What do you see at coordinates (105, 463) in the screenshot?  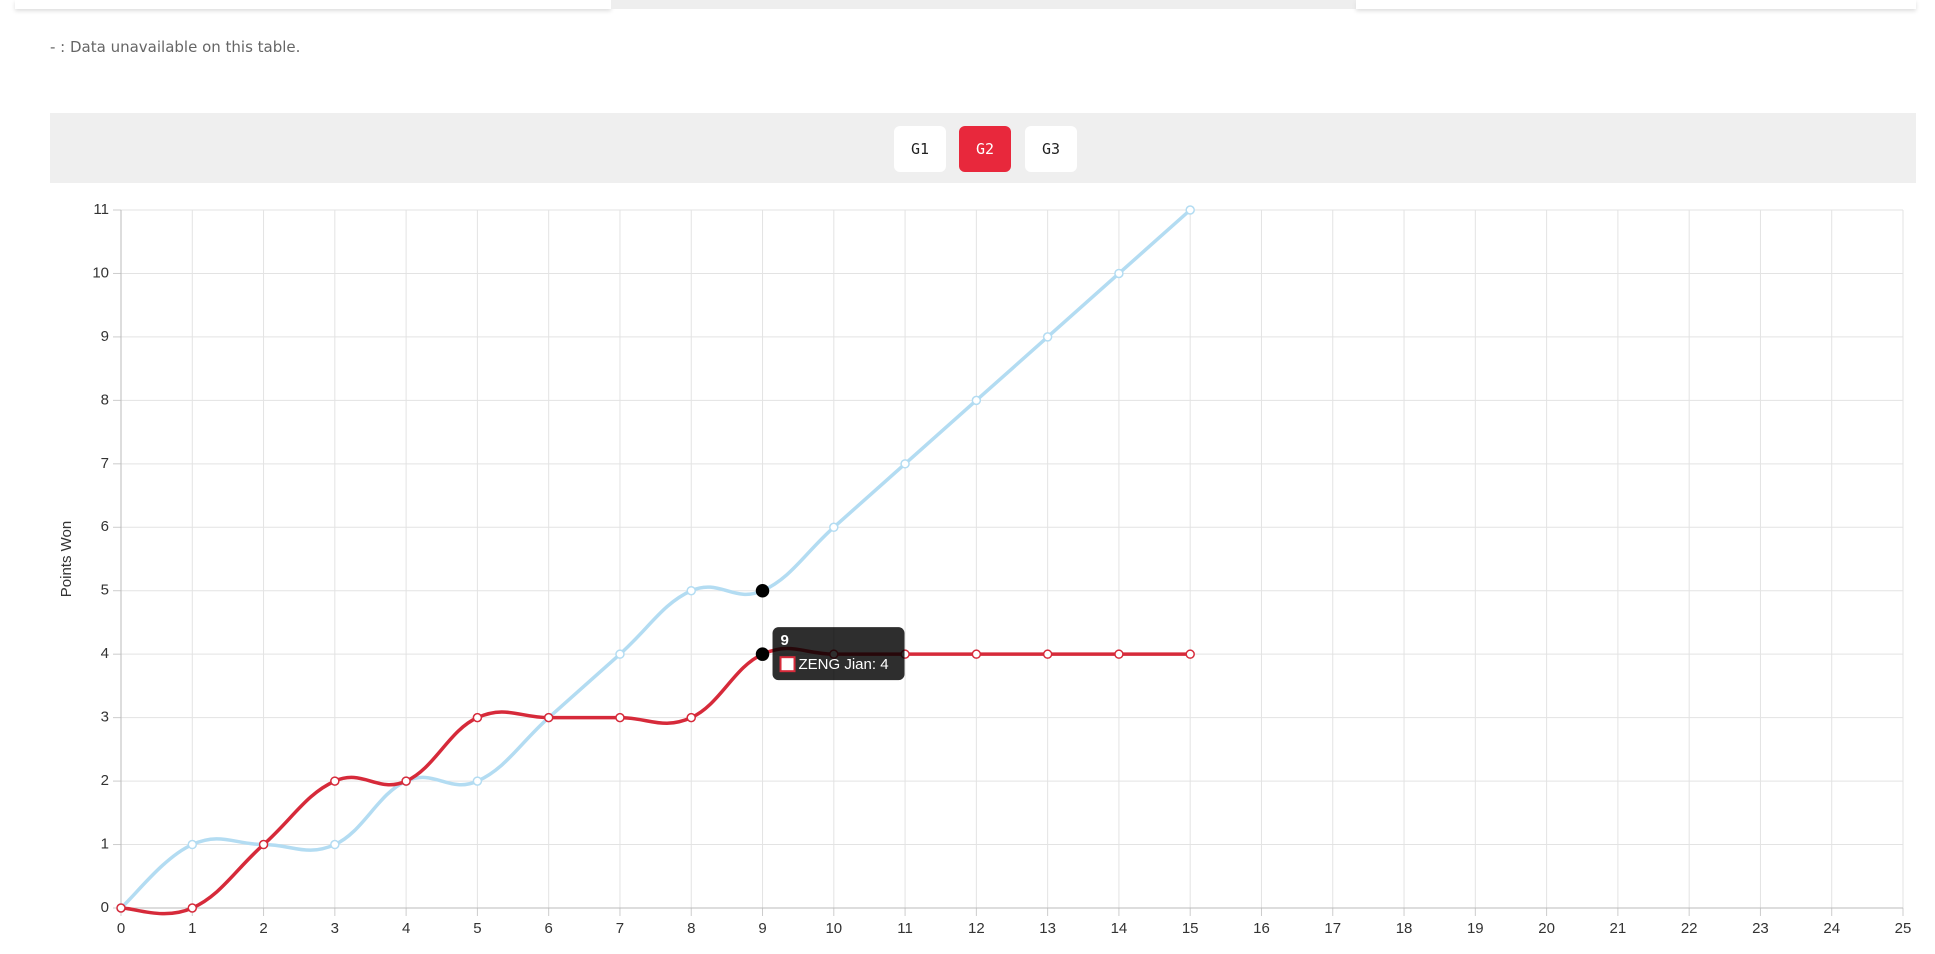 I see `y-tick-label: 7` at bounding box center [105, 463].